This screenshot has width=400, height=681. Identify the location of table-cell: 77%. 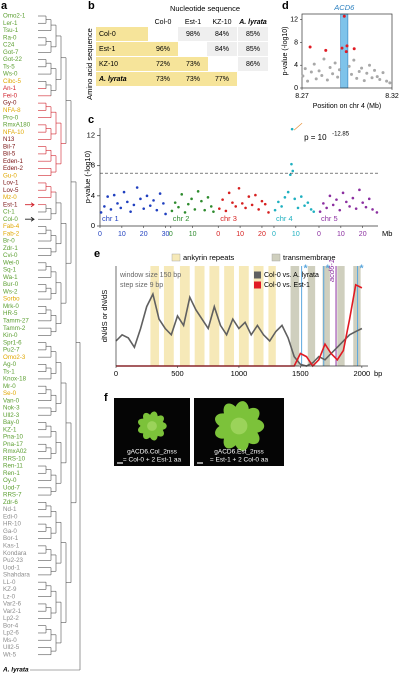
(222, 79).